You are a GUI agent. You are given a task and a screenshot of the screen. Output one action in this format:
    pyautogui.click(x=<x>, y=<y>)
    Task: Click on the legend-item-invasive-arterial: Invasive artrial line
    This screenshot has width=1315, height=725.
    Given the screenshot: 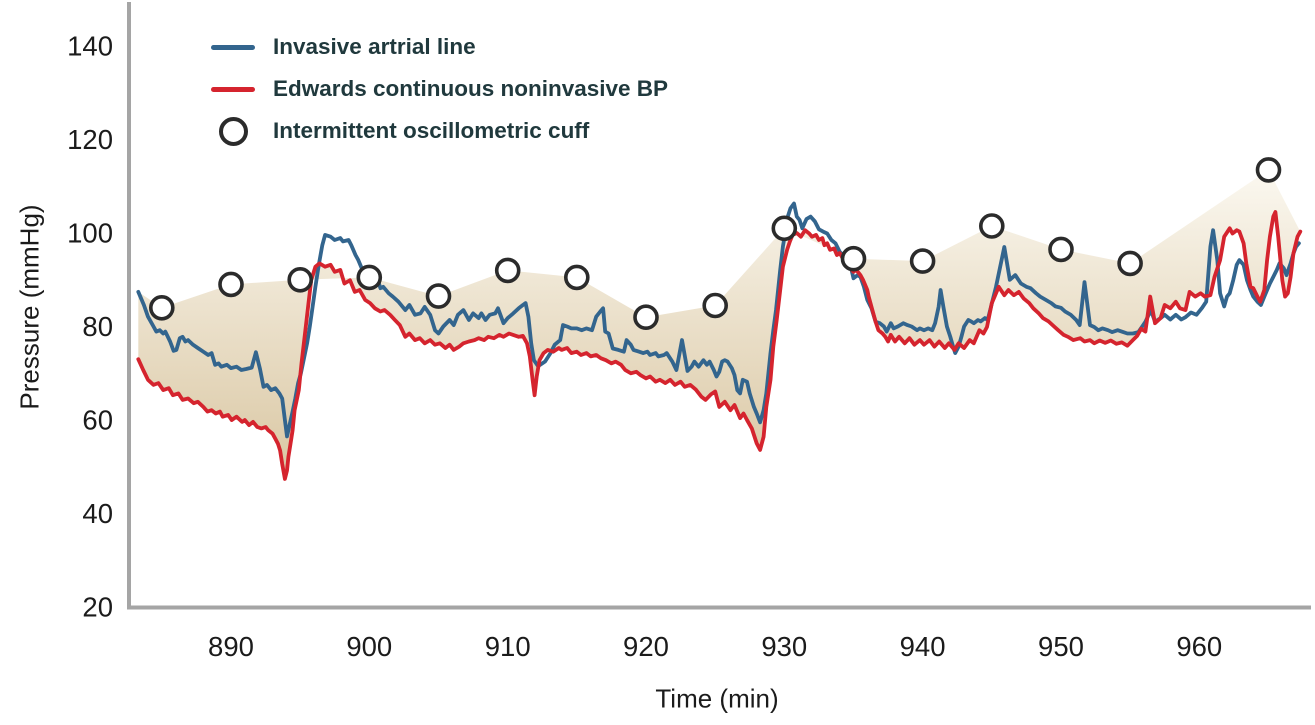 What is the action you would take?
    pyautogui.click(x=439, y=47)
    